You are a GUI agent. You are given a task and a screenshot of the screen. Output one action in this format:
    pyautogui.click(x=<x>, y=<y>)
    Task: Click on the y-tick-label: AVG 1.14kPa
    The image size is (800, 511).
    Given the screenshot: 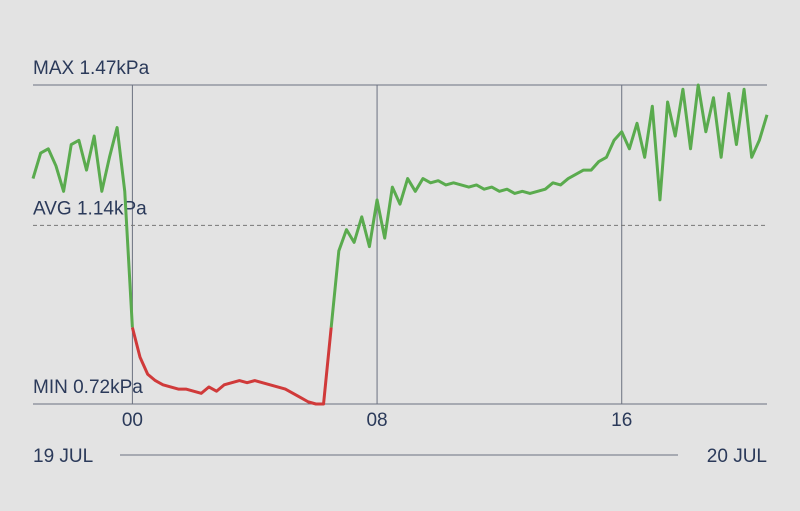 What is the action you would take?
    pyautogui.click(x=90, y=208)
    